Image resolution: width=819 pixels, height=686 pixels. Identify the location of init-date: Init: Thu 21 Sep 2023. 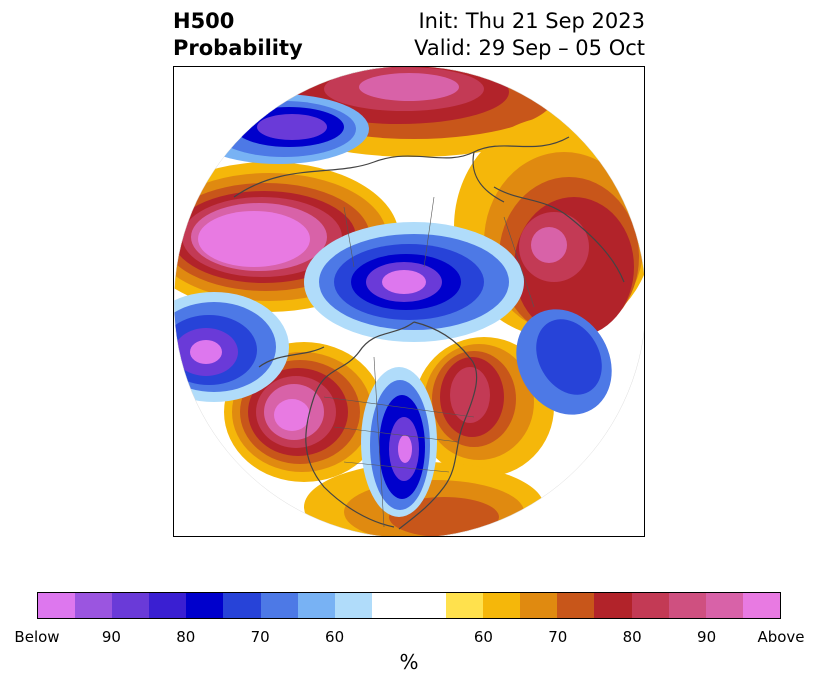
(531, 21).